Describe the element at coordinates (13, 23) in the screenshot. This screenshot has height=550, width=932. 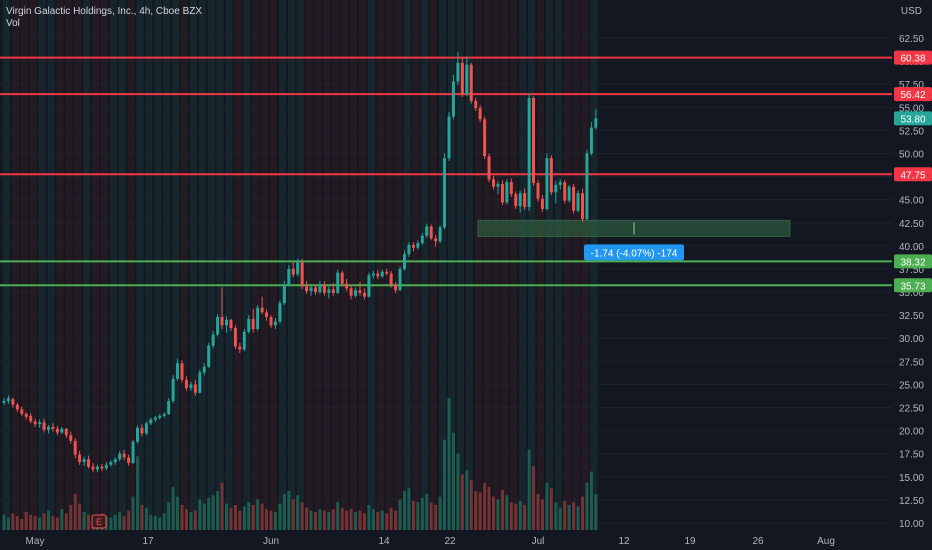
I see `volume-label: Vol` at that location.